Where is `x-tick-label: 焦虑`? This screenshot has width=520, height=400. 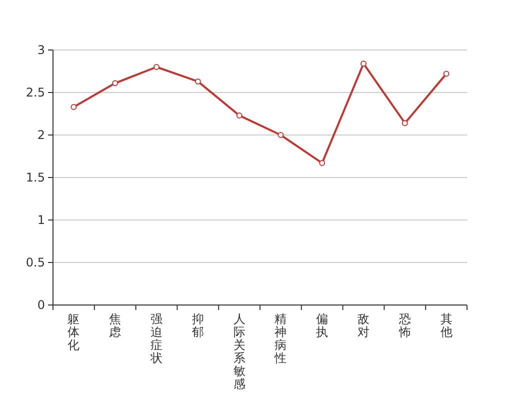
x-tick-label: 焦虑 is located at coordinates (115, 325).